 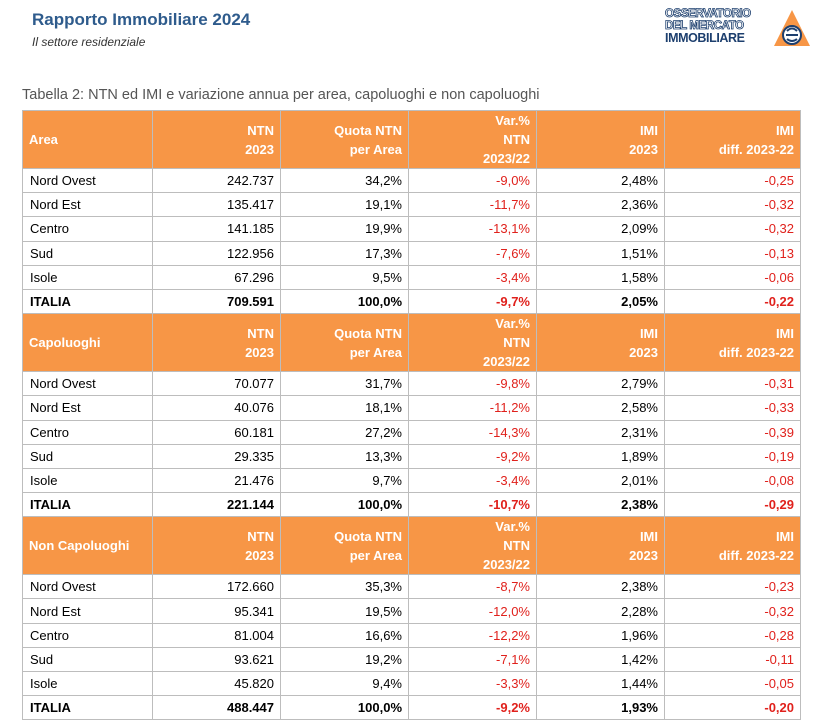 What do you see at coordinates (600, 480) in the screenshot?
I see `imi-value: 2,01%` at bounding box center [600, 480].